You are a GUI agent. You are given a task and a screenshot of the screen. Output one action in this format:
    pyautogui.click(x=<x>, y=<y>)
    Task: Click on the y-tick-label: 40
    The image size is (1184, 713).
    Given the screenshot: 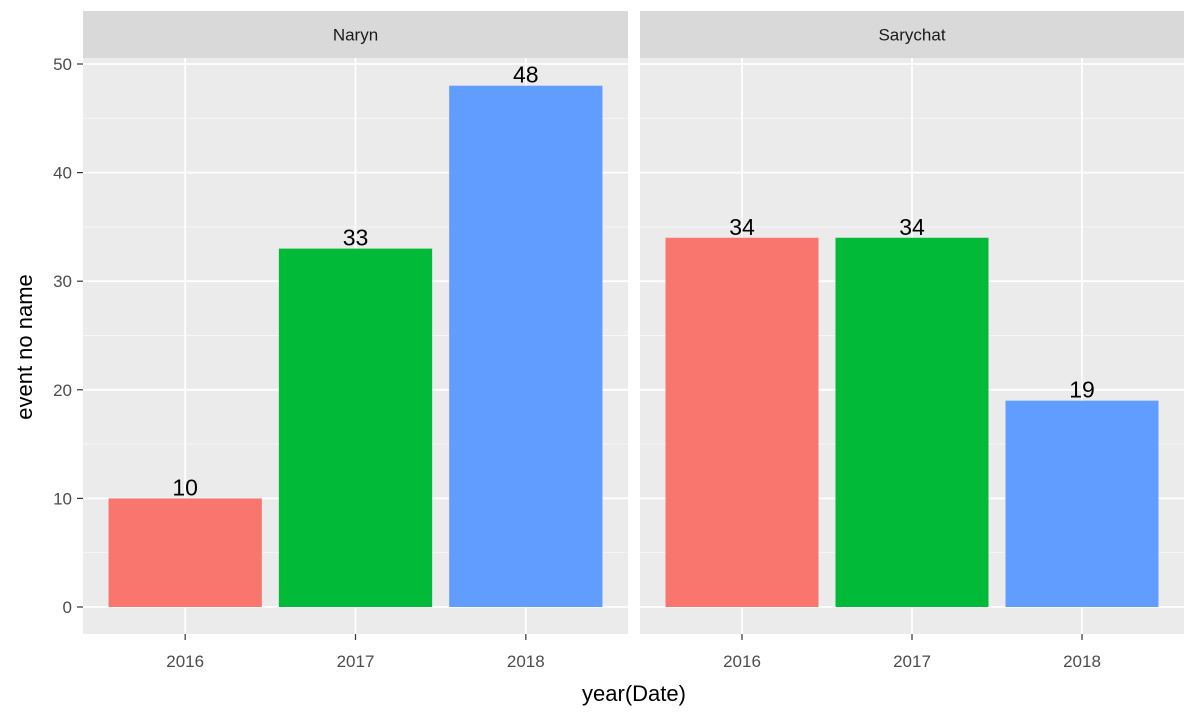 What is the action you would take?
    pyautogui.click(x=62, y=173)
    